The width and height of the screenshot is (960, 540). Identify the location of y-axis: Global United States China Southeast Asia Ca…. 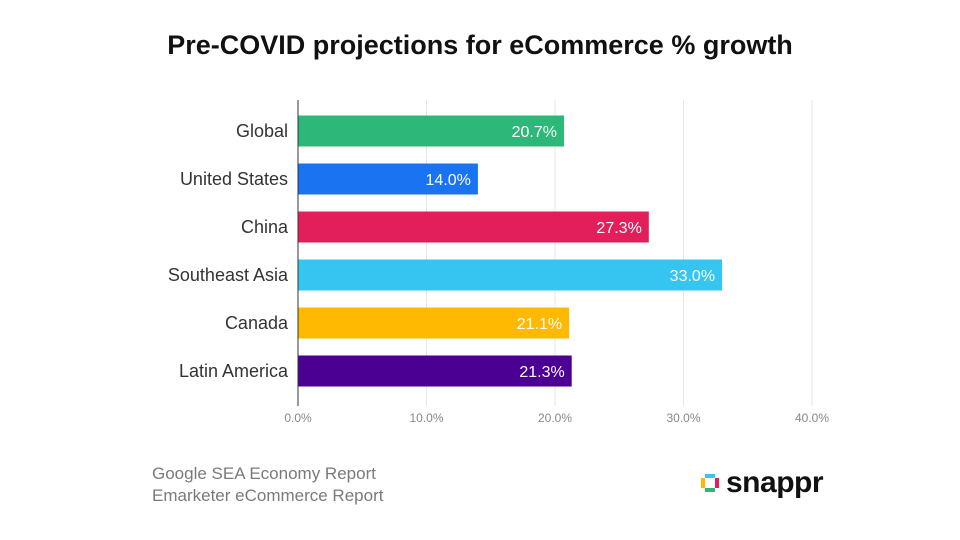
(233, 253).